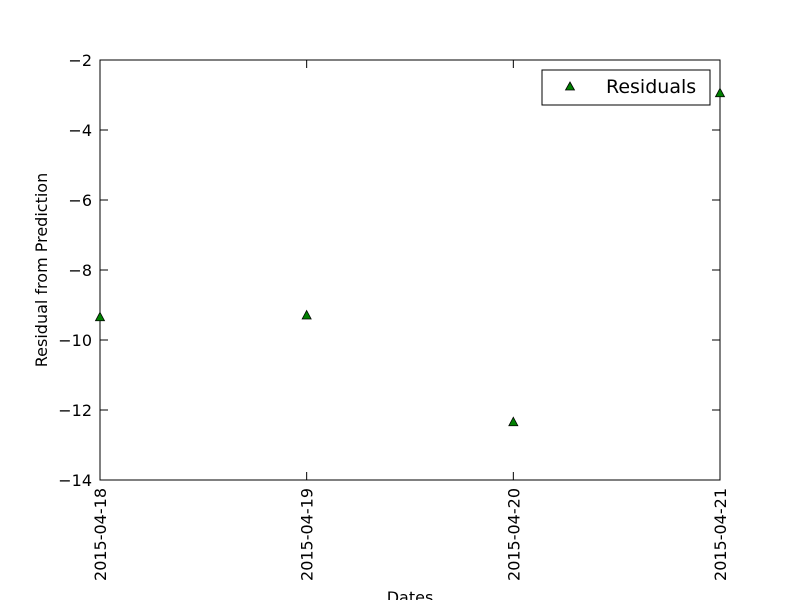 The image size is (800, 600). What do you see at coordinates (80, 200) in the screenshot?
I see `y-tick-label: −6` at bounding box center [80, 200].